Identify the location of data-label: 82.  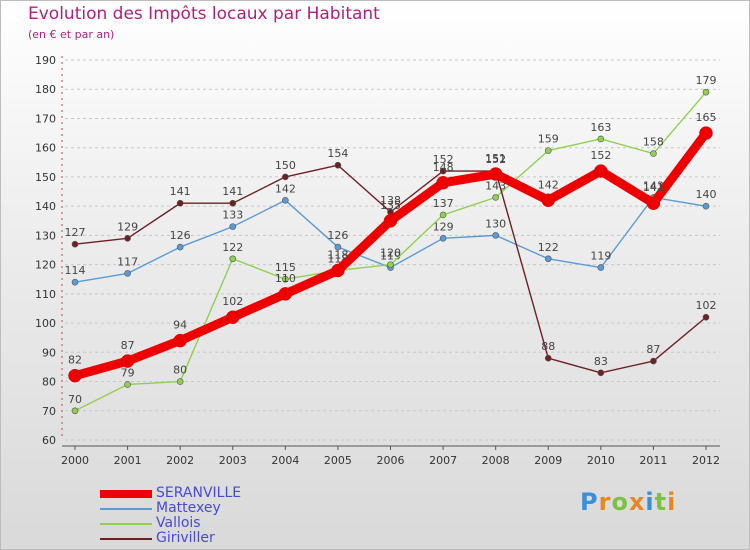
(75, 360).